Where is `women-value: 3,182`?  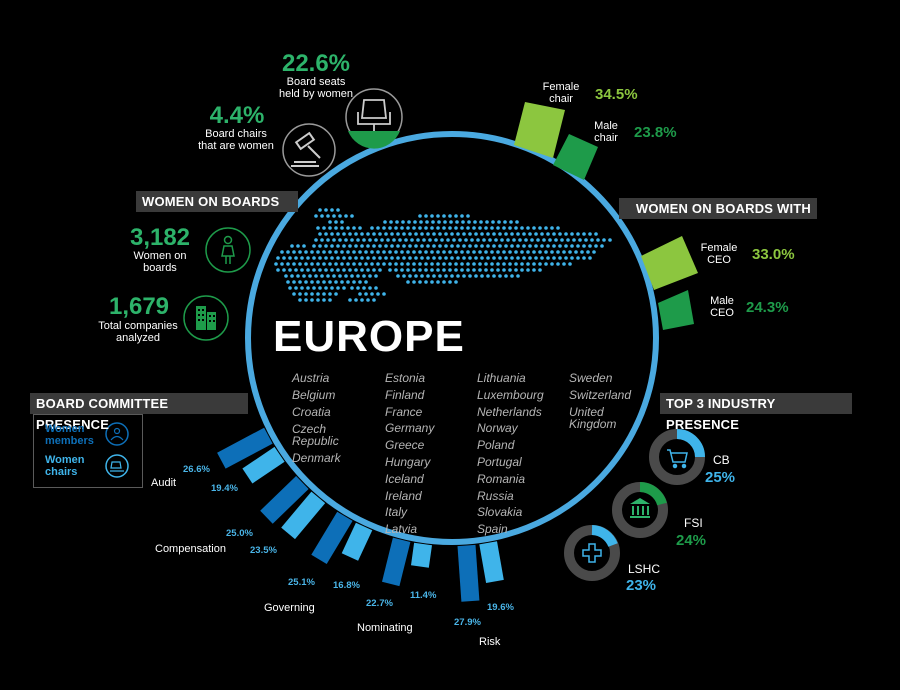 women-value: 3,182 is located at coordinates (160, 237).